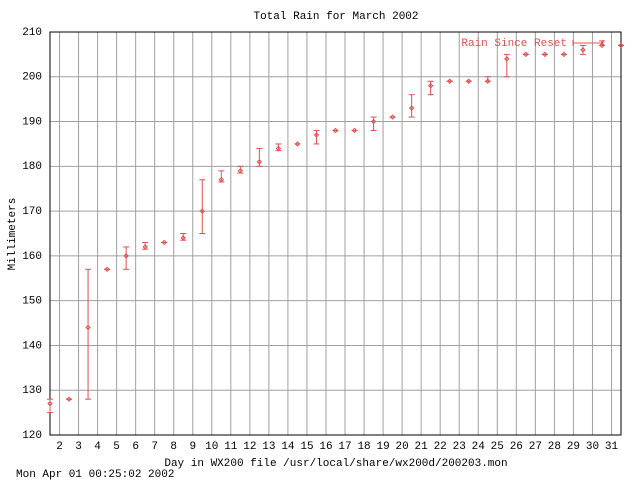  I want to click on x-tick-label: 5, so click(116, 447).